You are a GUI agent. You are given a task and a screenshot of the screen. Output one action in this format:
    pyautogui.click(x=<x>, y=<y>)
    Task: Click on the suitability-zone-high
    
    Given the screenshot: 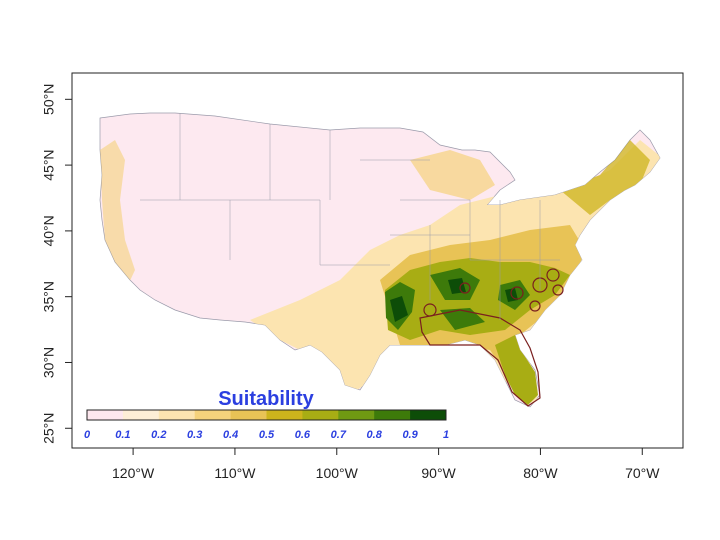 What is the action you would take?
    pyautogui.click(x=477, y=299)
    